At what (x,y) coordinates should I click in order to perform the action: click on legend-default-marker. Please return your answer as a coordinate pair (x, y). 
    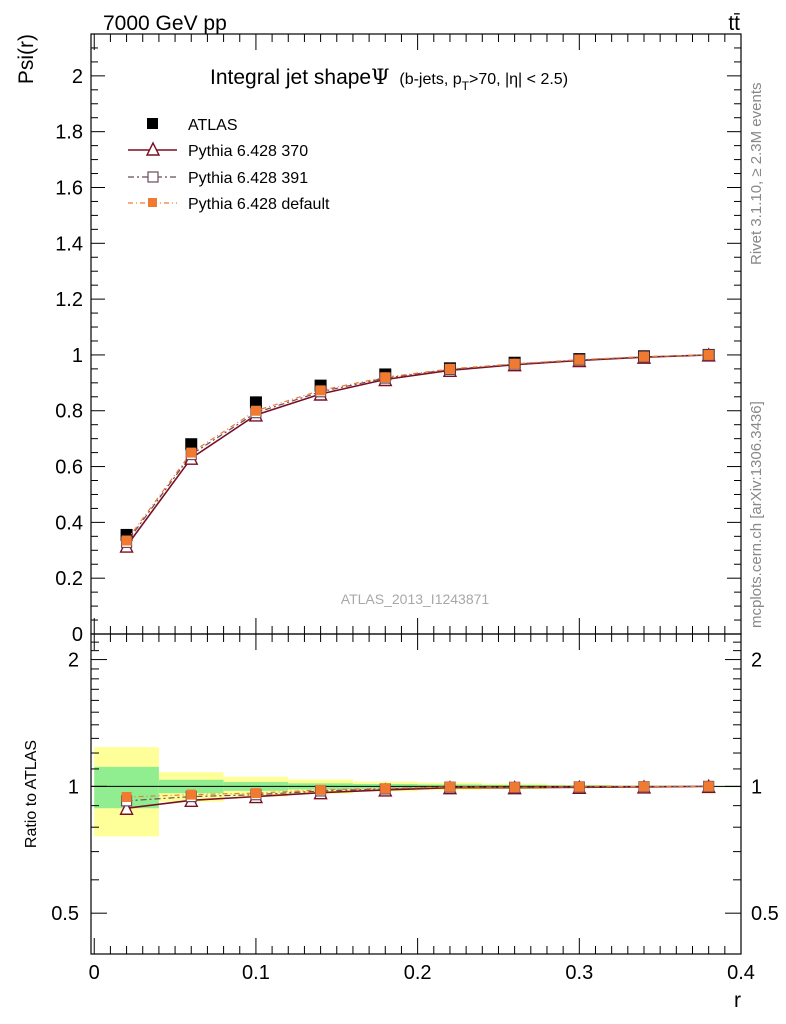
    Looking at the image, I should click on (152, 202).